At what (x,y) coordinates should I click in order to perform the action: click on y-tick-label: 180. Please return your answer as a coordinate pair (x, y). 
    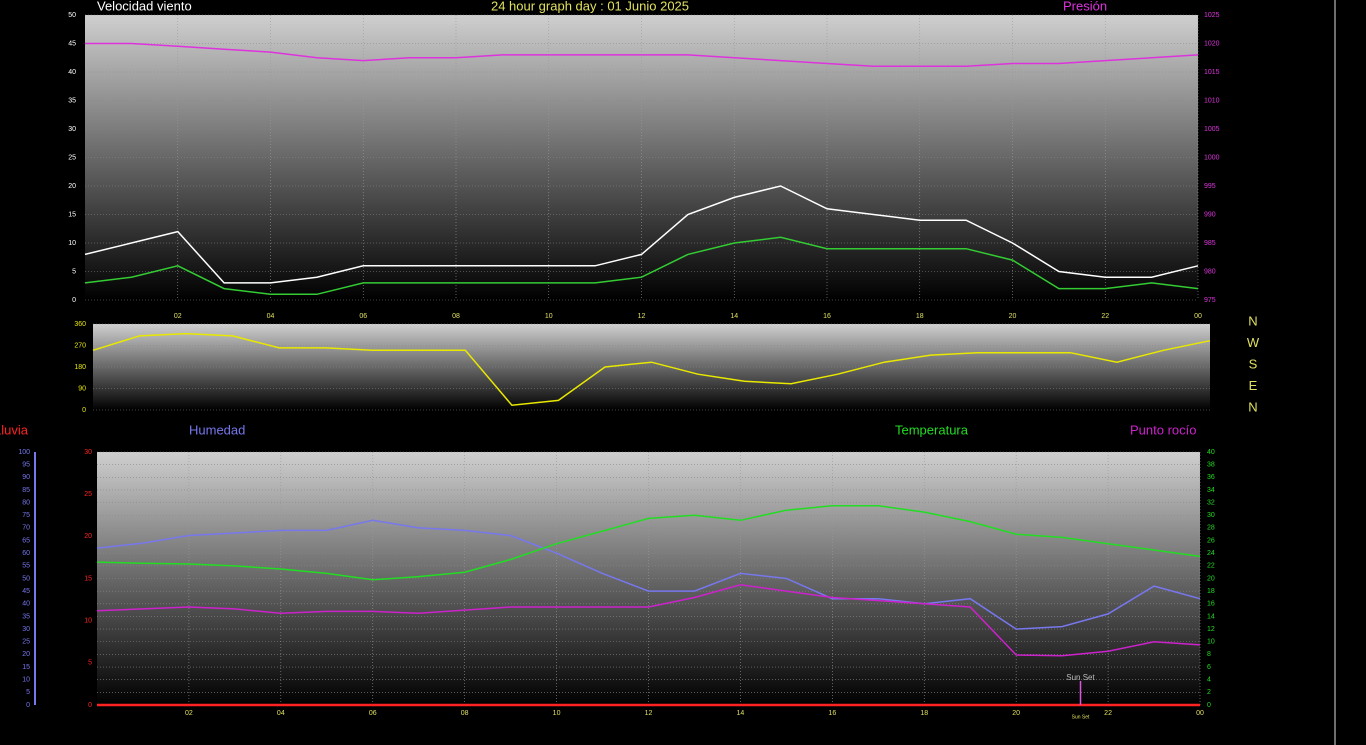
    Looking at the image, I should click on (80, 367).